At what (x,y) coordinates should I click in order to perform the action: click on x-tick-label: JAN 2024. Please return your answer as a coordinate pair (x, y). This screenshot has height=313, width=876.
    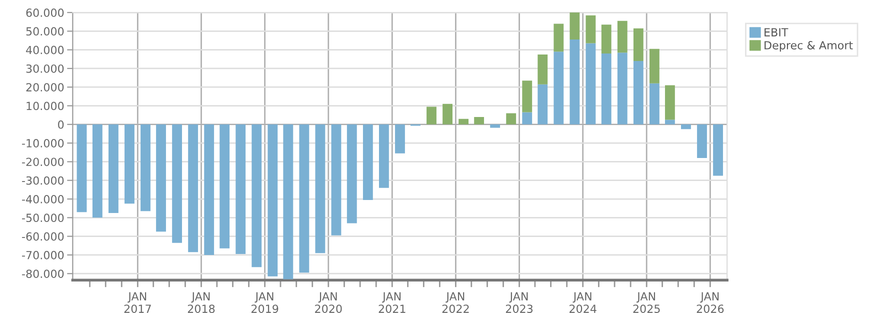
    Looking at the image, I should click on (583, 302).